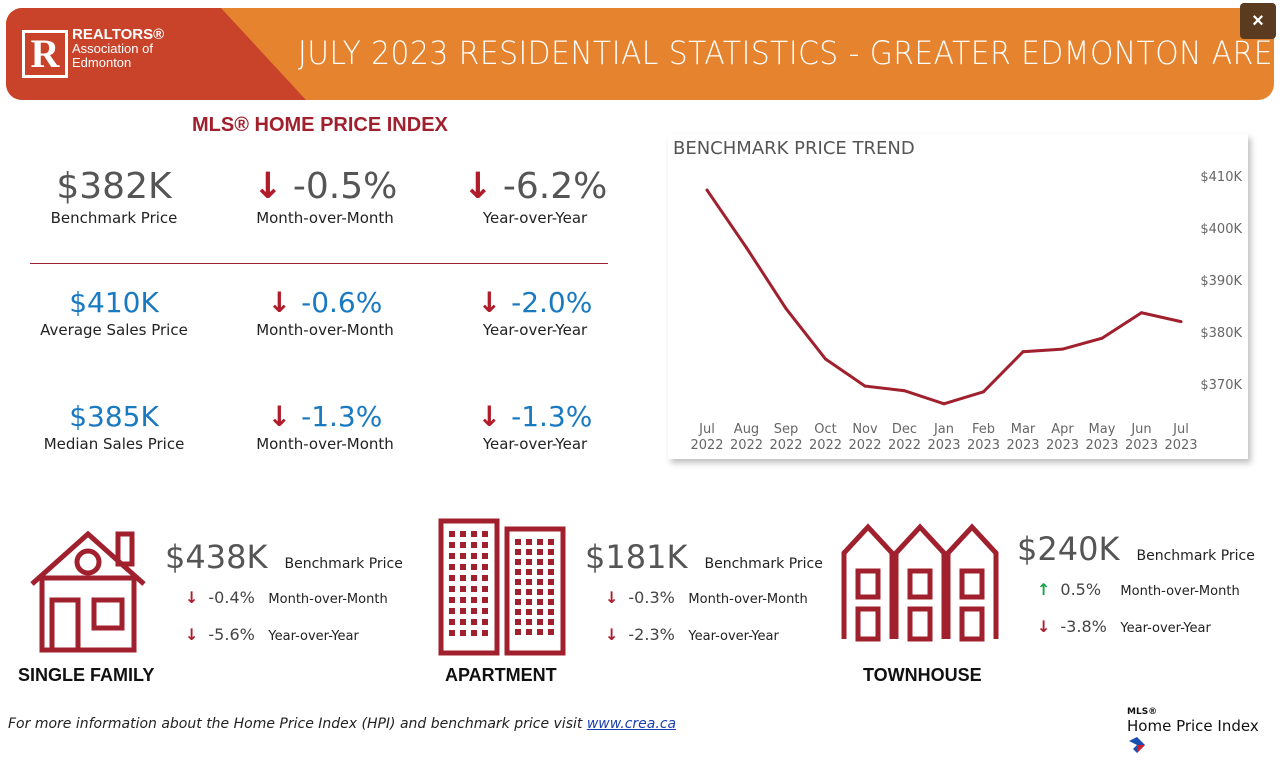 The image size is (1280, 778). Describe the element at coordinates (231, 634) in the screenshot. I see `yoy-value: -5.6%` at that location.